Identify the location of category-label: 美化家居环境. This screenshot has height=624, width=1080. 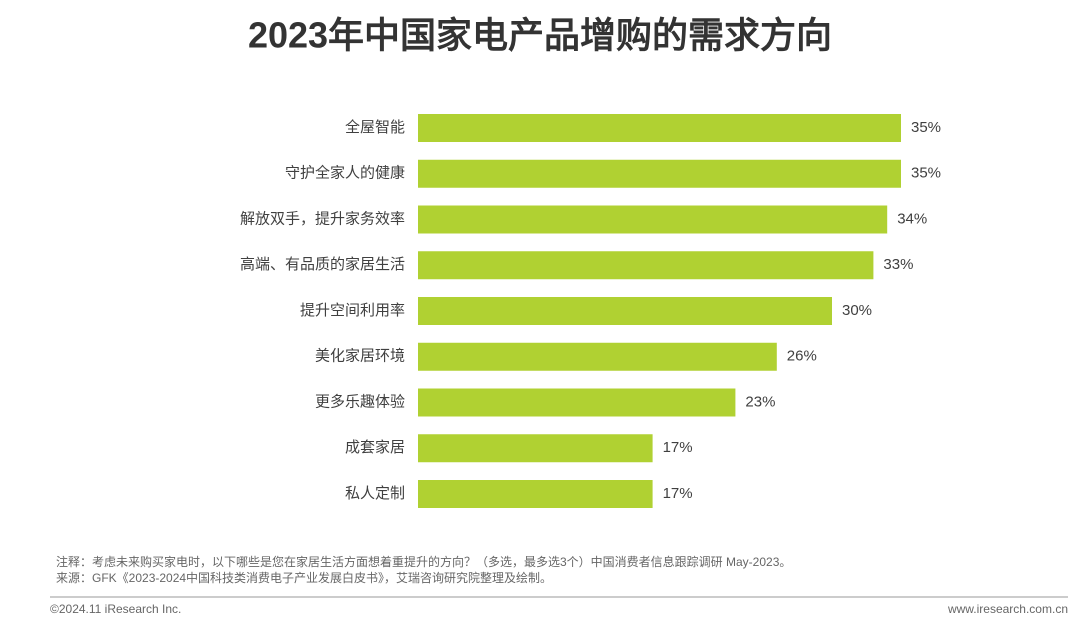
(360, 356).